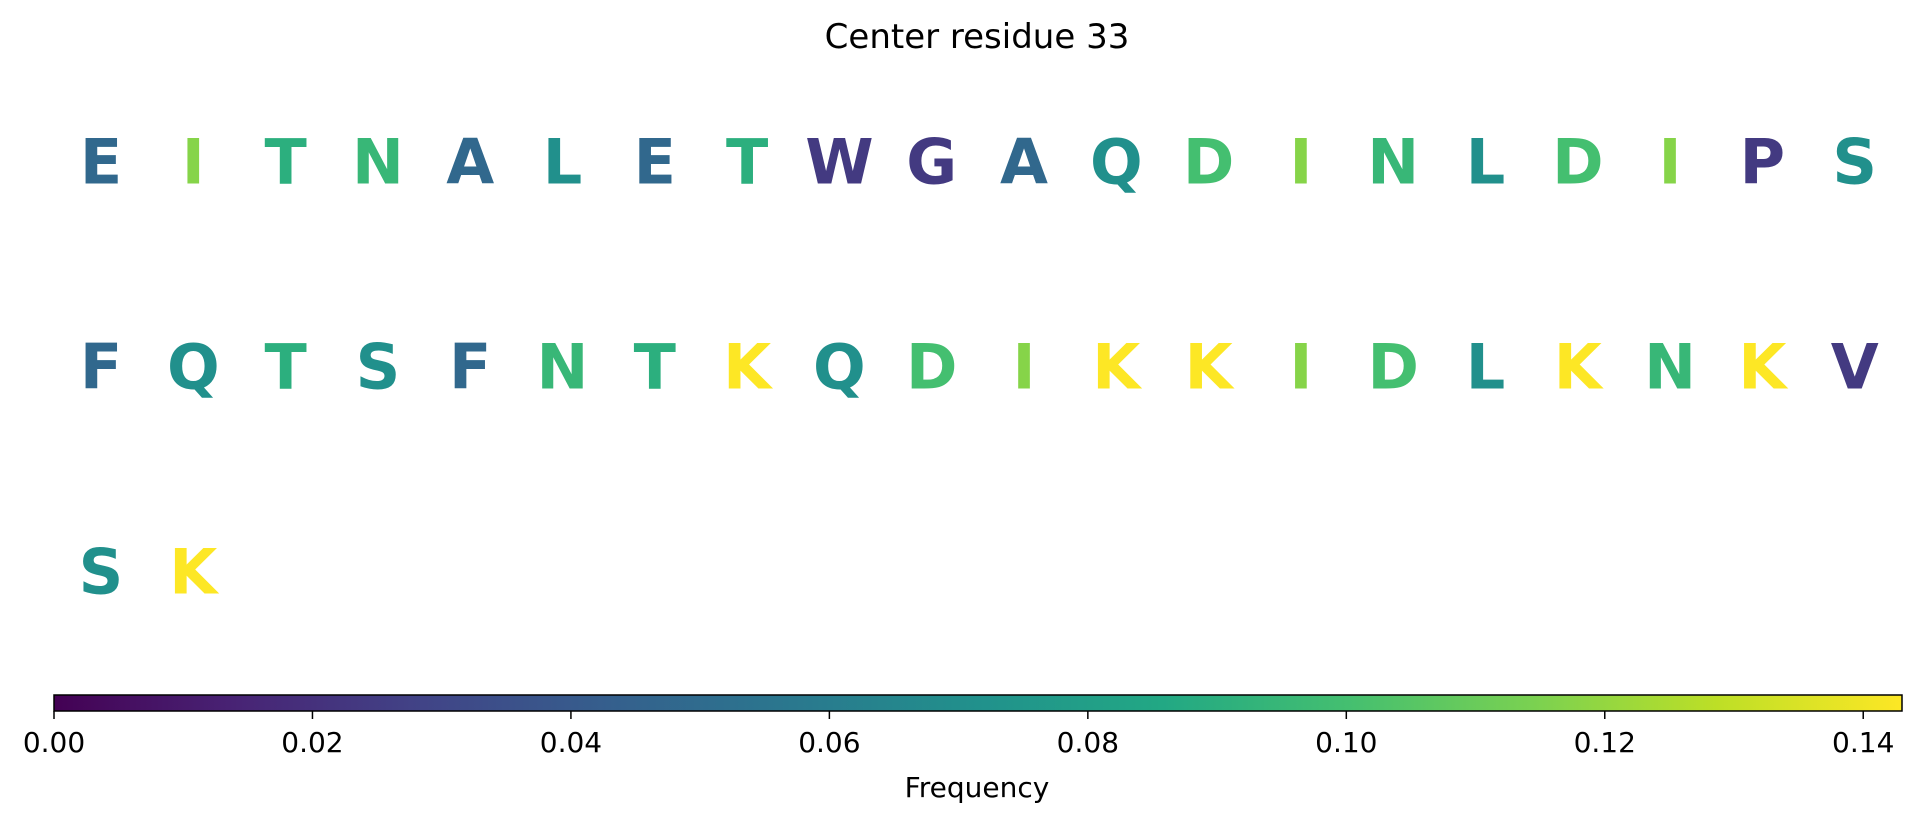 This screenshot has height=822, width=1917. What do you see at coordinates (1863, 742) in the screenshot?
I see `colorbar-tick-label: 0.14` at bounding box center [1863, 742].